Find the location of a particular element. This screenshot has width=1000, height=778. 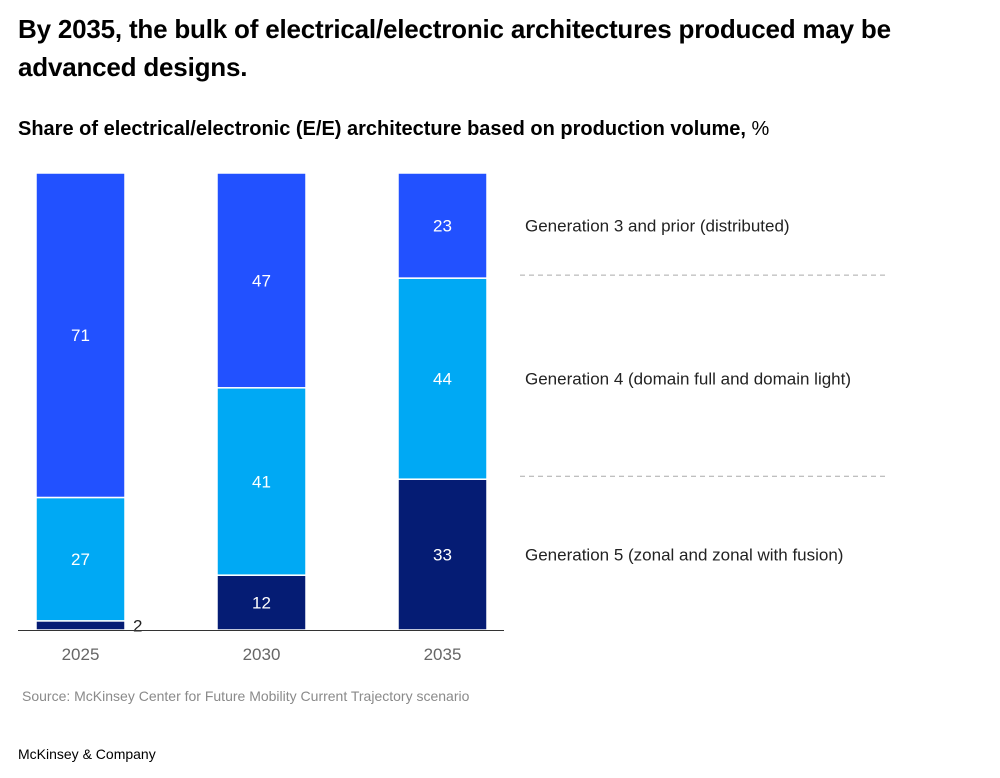

x-tick-label: 2030 is located at coordinates (262, 654).